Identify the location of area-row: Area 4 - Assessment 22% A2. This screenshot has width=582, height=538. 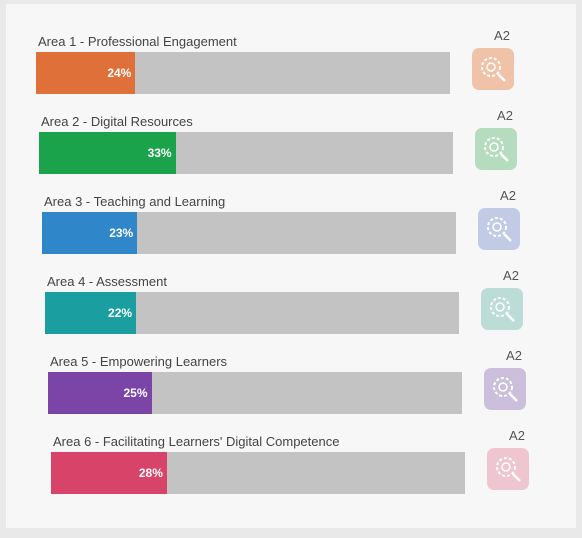
(290, 309).